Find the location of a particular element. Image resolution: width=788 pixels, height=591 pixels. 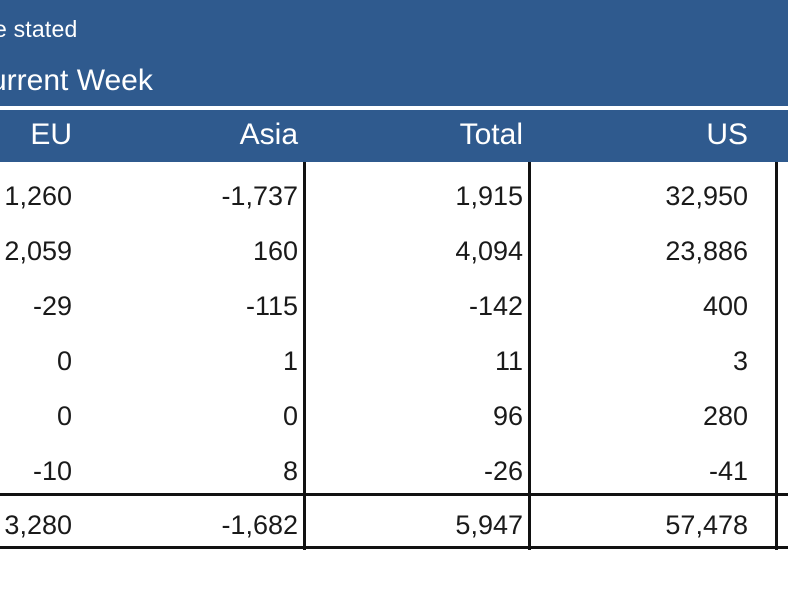

table-cell: 23,886 is located at coordinates (706, 251).